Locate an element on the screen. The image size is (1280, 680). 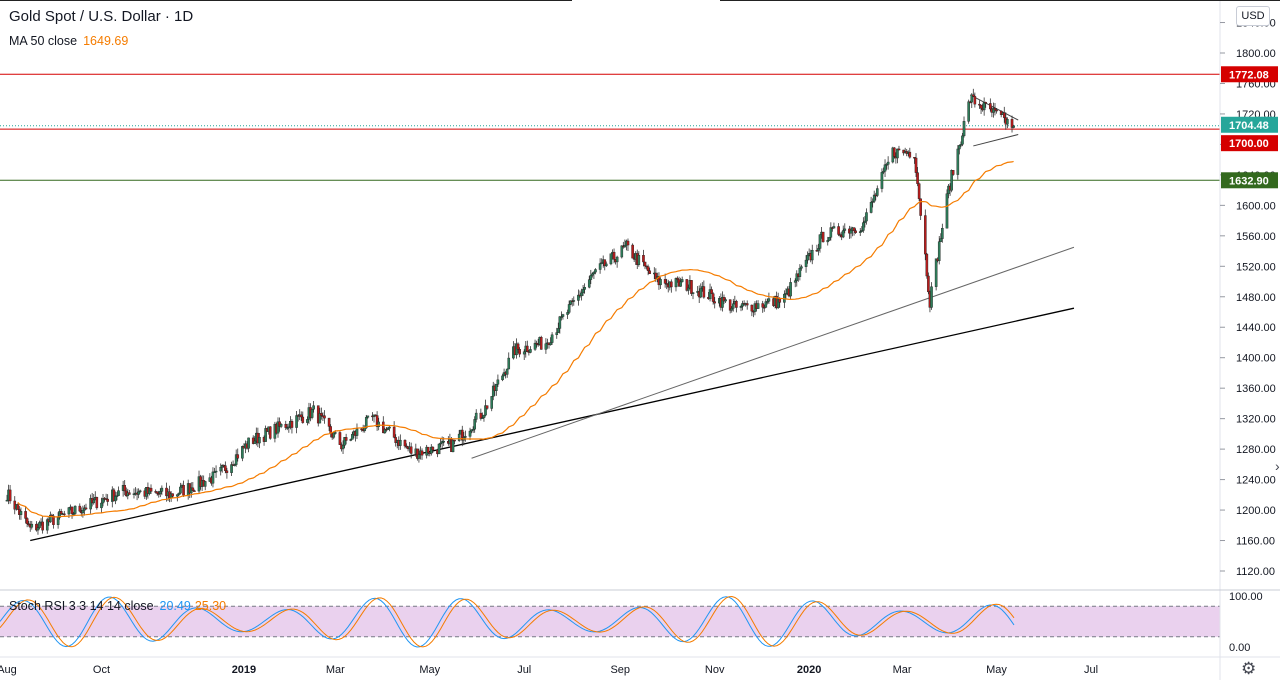
ma-legend-label: MA 50 close is located at coordinates (43, 41).